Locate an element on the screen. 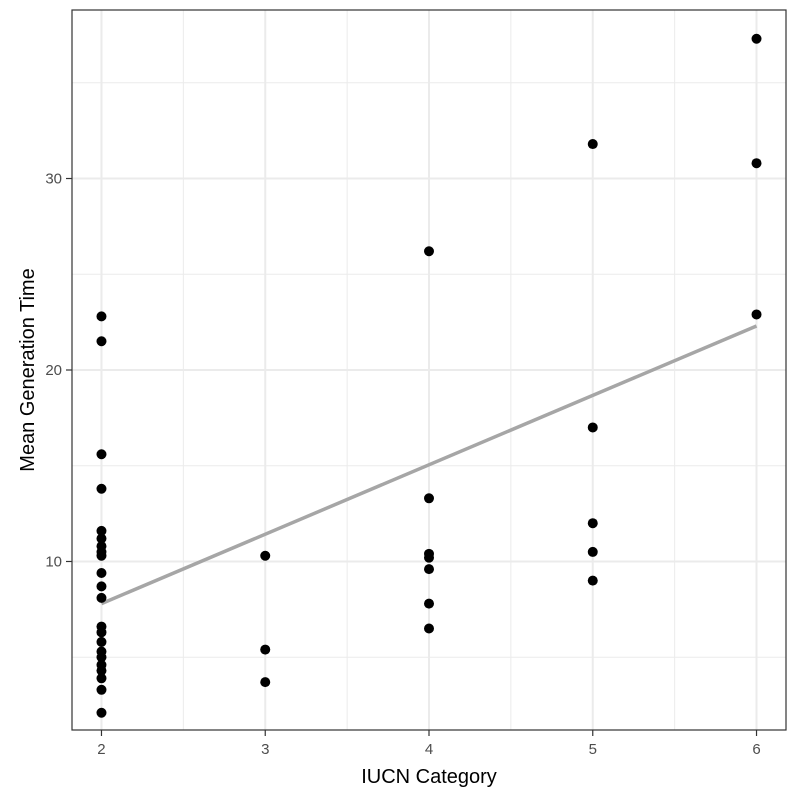 The height and width of the screenshot is (800, 800). y-tick-label: 10 is located at coordinates (53, 561).